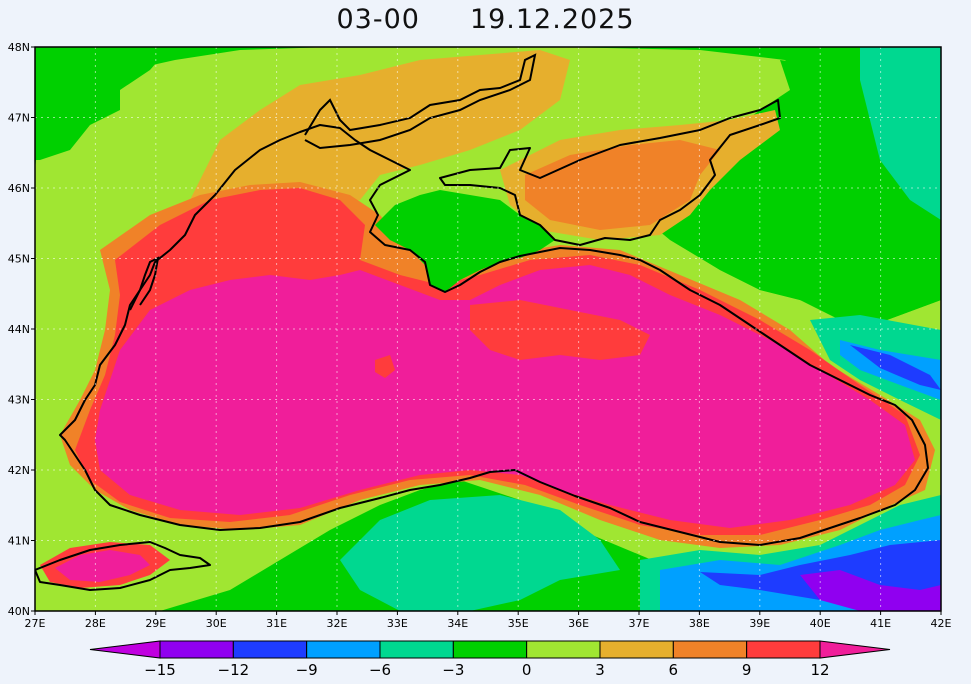 Image resolution: width=971 pixels, height=684 pixels. What do you see at coordinates (19, 259) in the screenshot?
I see `lat-label: 45N` at bounding box center [19, 259].